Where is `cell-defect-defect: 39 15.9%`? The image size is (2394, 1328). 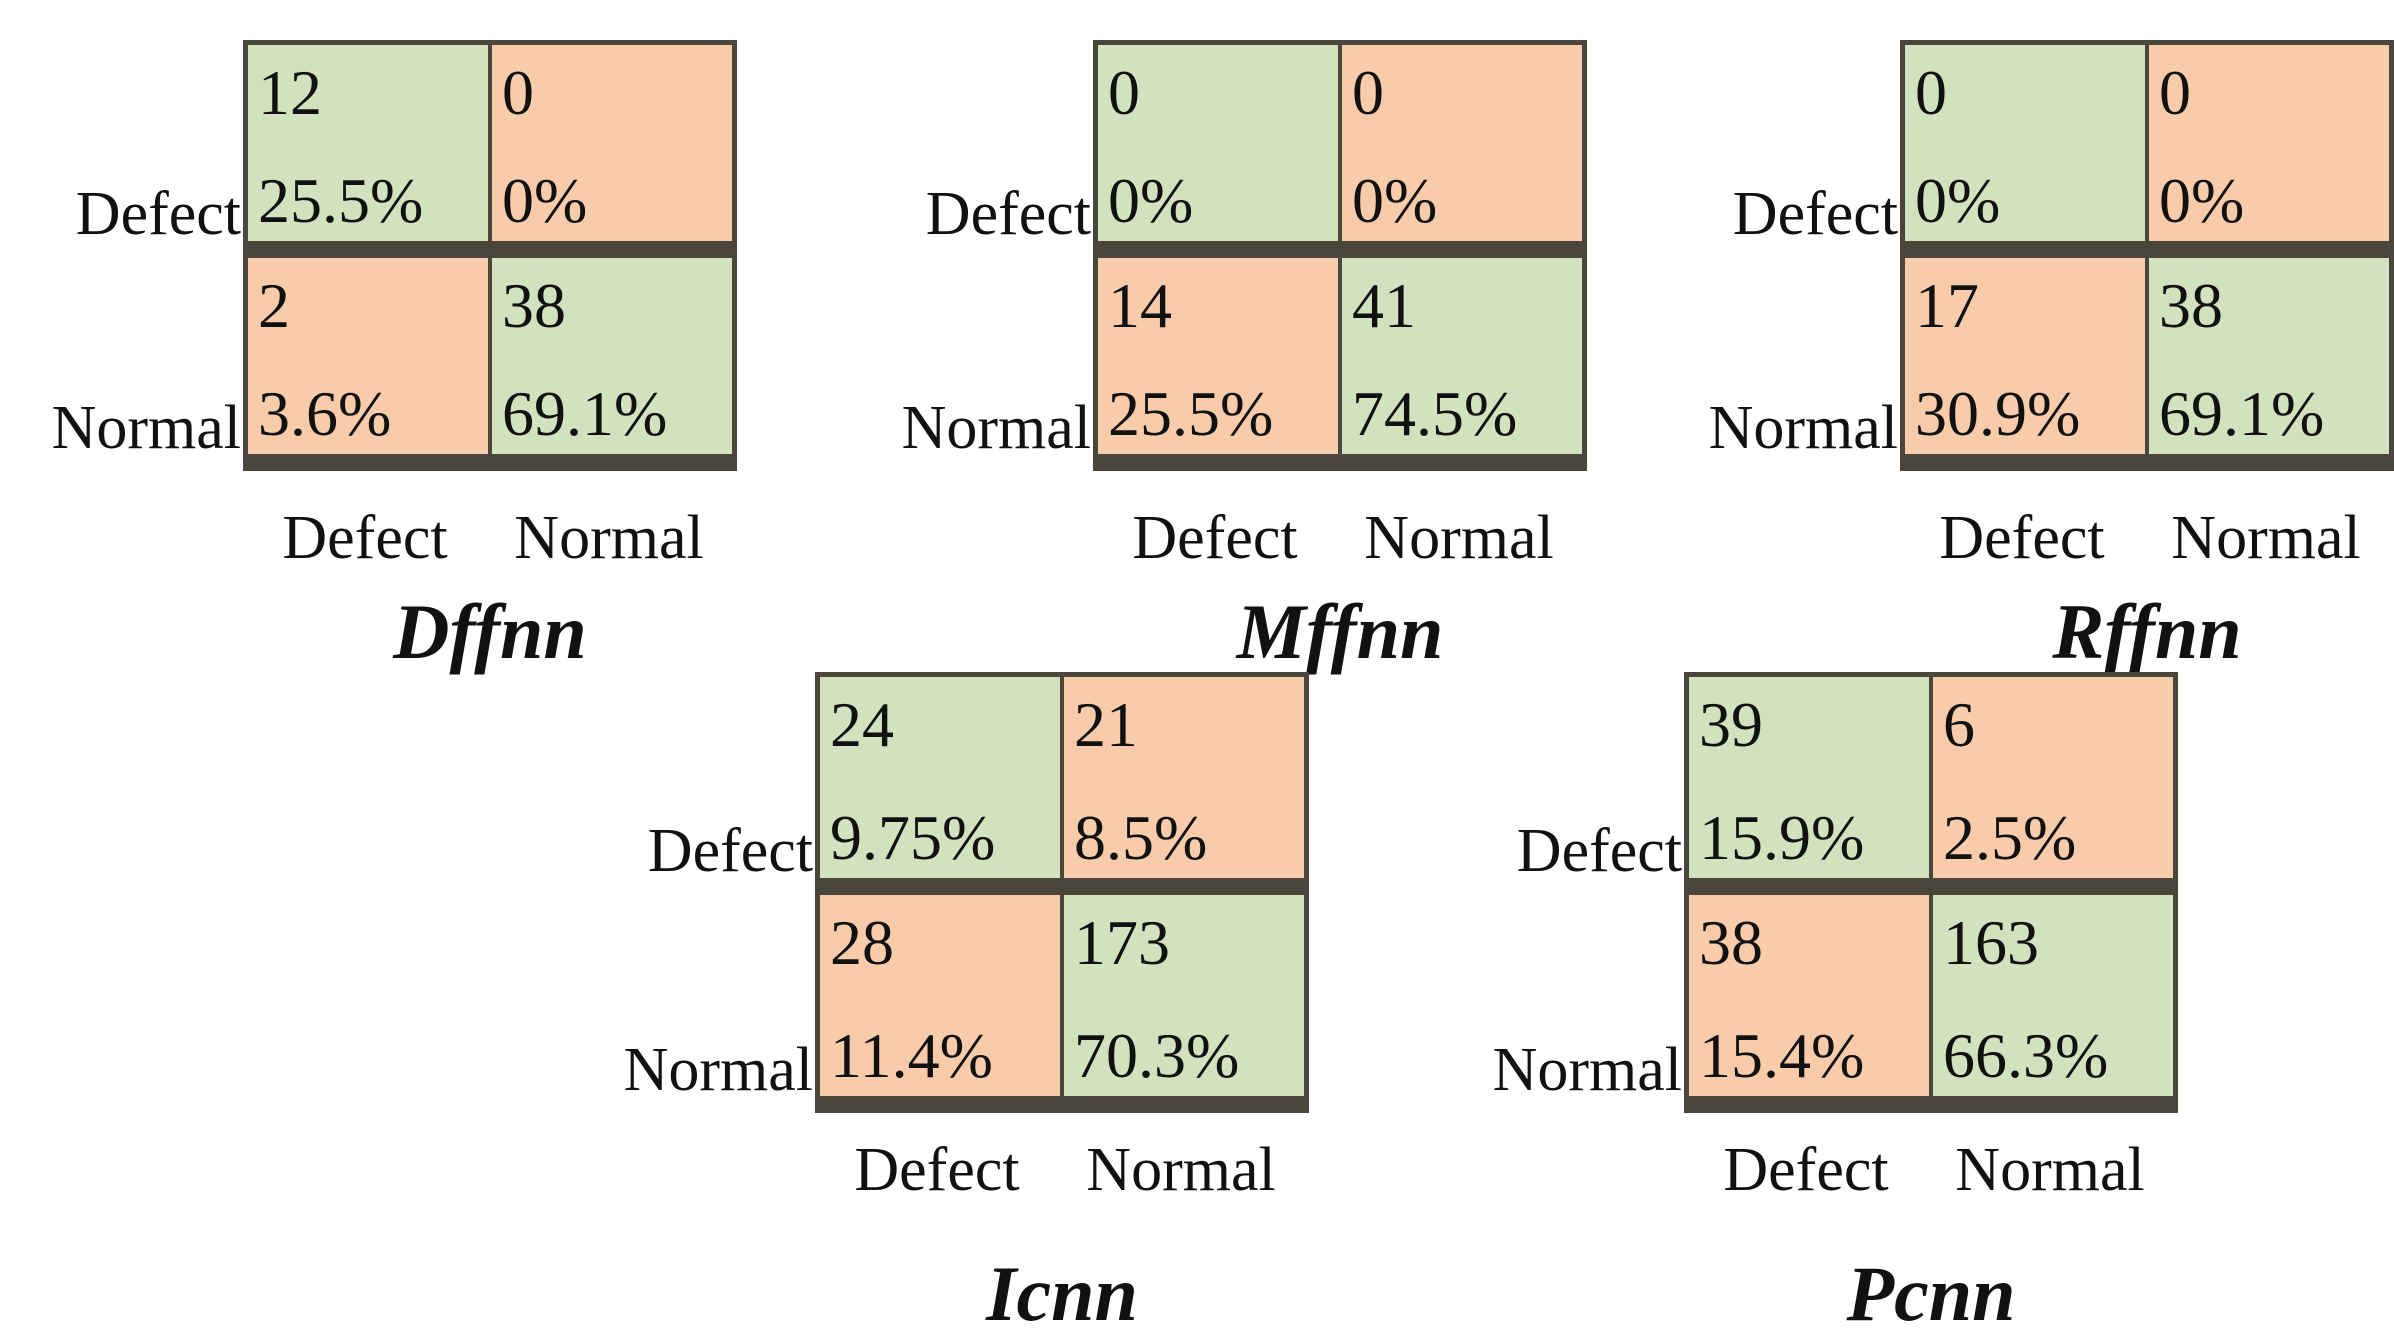 cell-defect-defect: 39 15.9% is located at coordinates (1809, 777).